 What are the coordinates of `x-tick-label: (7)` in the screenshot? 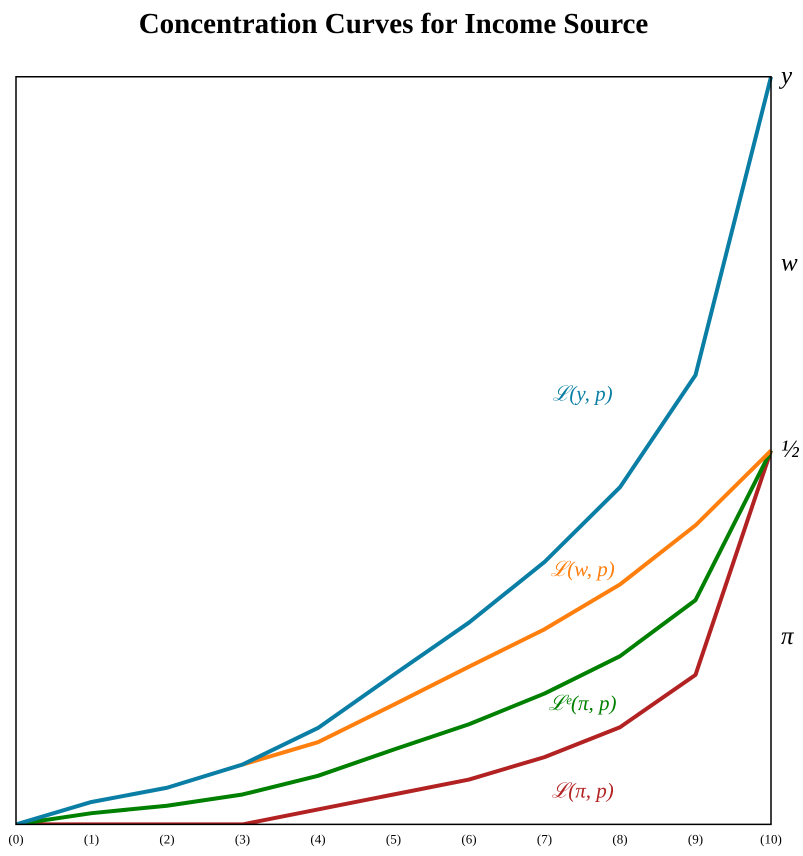 It's located at (544, 839).